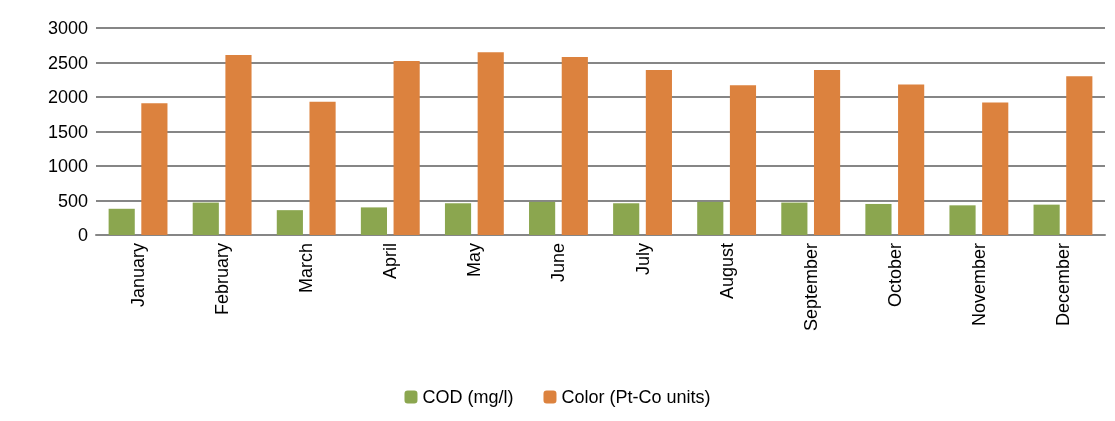 This screenshot has width=1115, height=421. What do you see at coordinates (558, 263) in the screenshot?
I see `x-tick-label: June` at bounding box center [558, 263].